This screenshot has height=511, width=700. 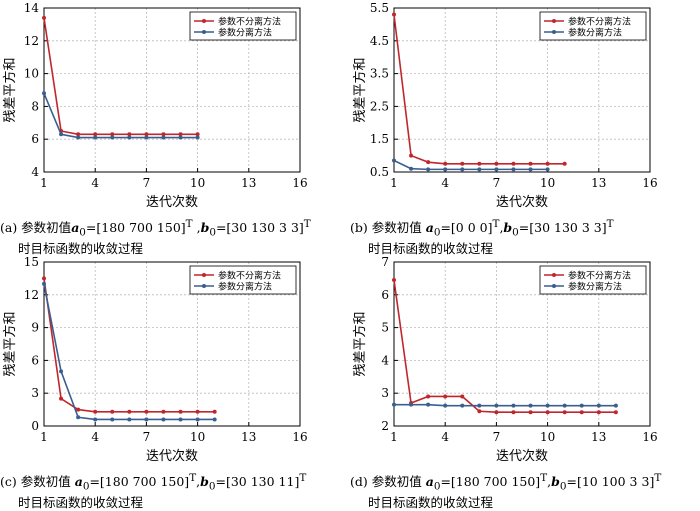 I want to click on chart-a-xtick-label: 16, so click(x=299, y=183).